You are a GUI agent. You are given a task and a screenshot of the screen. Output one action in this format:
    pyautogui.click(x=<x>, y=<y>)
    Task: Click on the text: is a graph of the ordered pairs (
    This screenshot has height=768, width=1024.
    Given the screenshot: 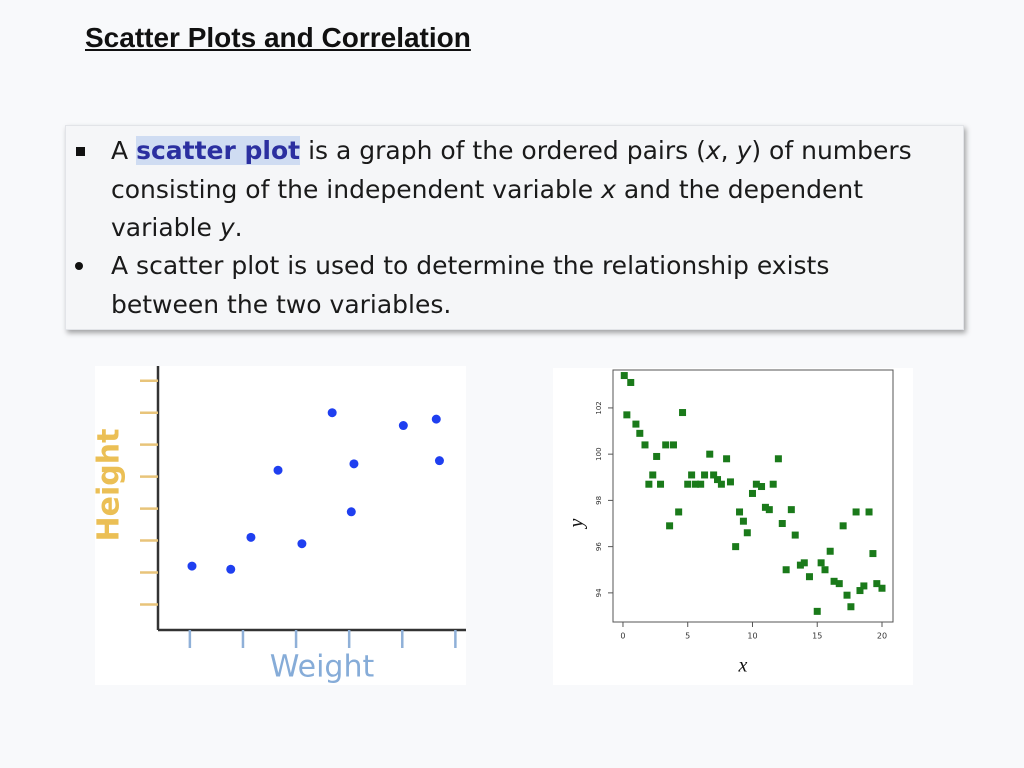 What is the action you would take?
    pyautogui.click(x=503, y=150)
    